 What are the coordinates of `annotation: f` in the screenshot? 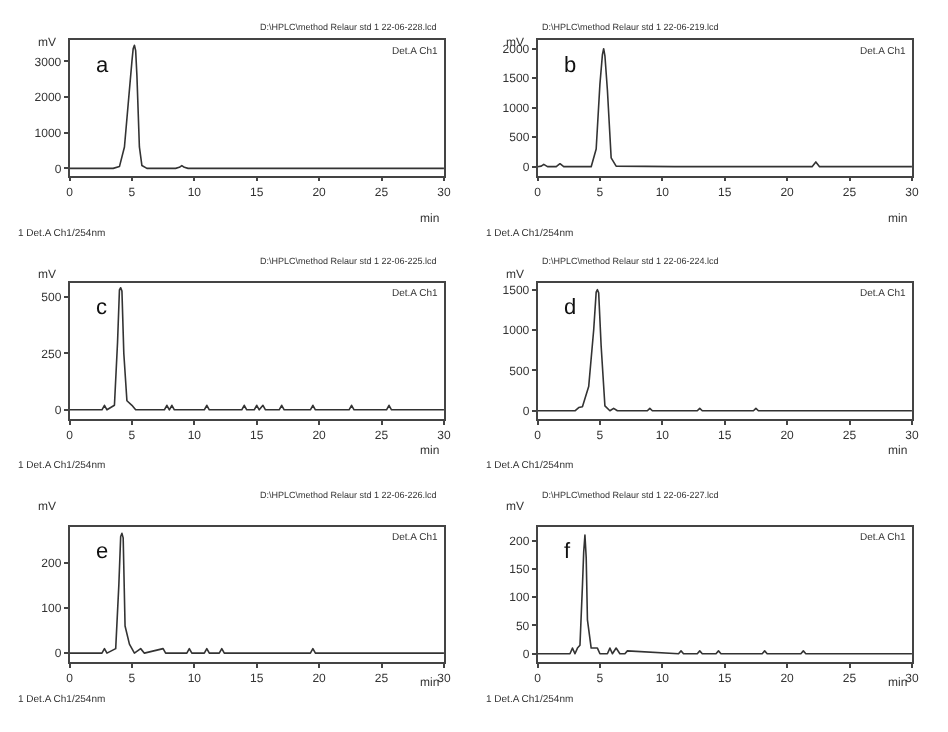 It's located at (568, 552).